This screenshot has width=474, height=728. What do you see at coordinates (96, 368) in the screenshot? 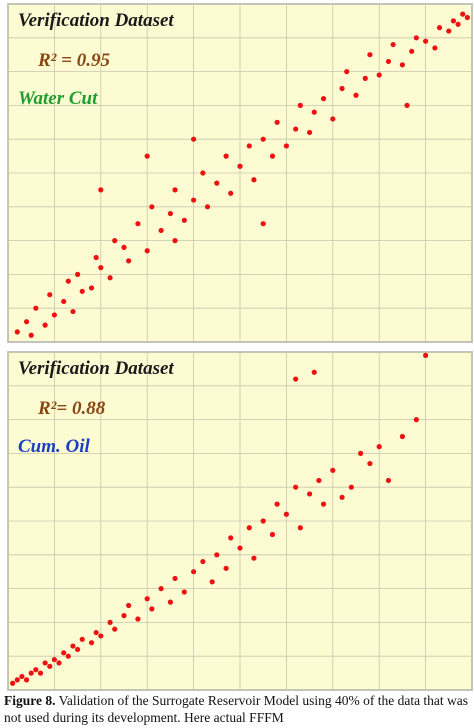
I see `plot-title: Verification Dataset` at bounding box center [96, 368].